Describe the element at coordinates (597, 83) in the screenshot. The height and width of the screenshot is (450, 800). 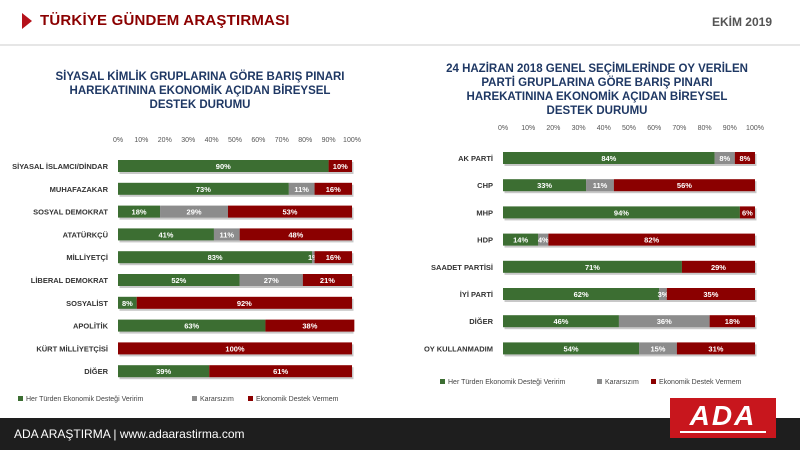
I see `chart-title-line: PARTİ GRUPLARINA GÖRE BARIŞ PINARI` at that location.